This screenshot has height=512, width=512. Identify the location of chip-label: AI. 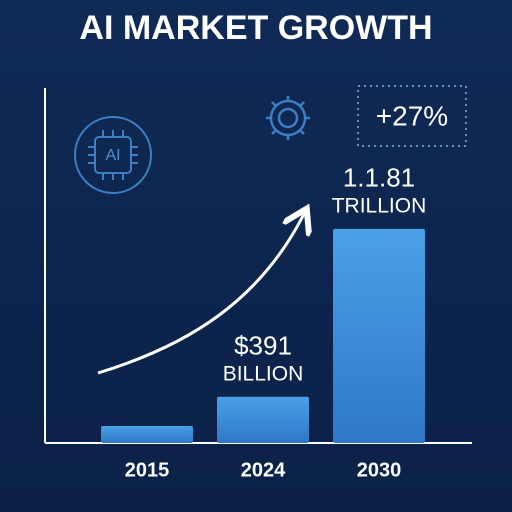
(112, 155).